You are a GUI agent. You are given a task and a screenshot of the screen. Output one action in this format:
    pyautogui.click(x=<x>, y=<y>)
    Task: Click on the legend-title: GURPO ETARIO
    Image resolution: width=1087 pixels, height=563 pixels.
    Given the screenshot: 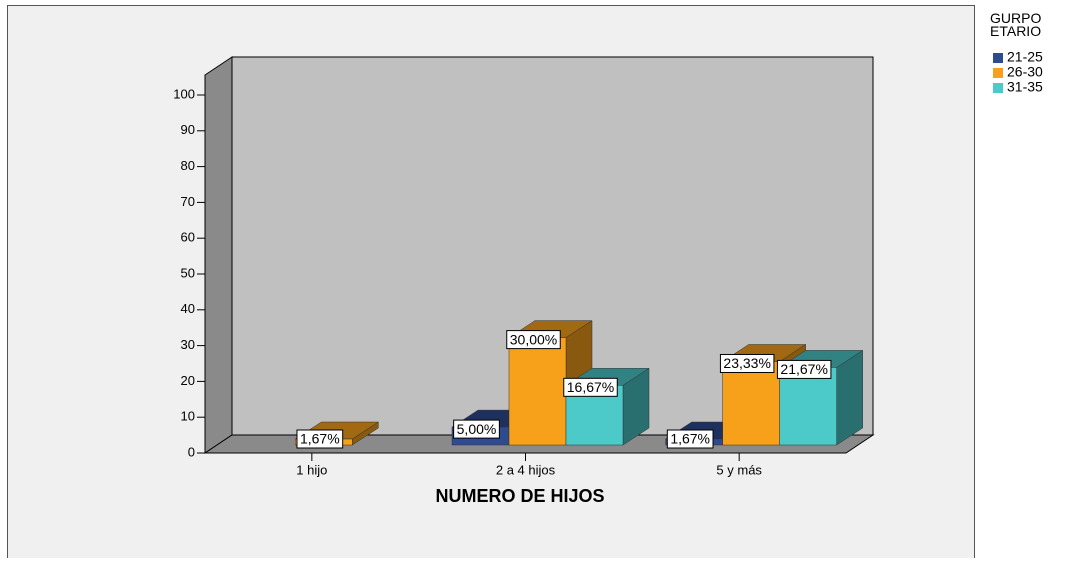 What is the action you would take?
    pyautogui.click(x=1016, y=24)
    